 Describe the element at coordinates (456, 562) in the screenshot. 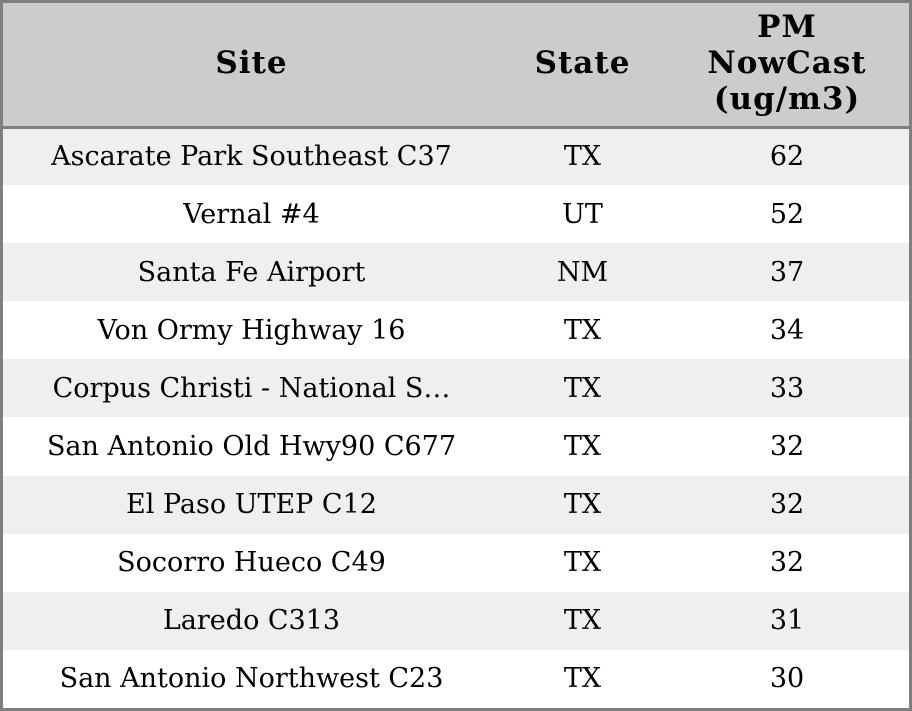

I see `table-row: Socorro Hueco C49 TX 32` at that location.